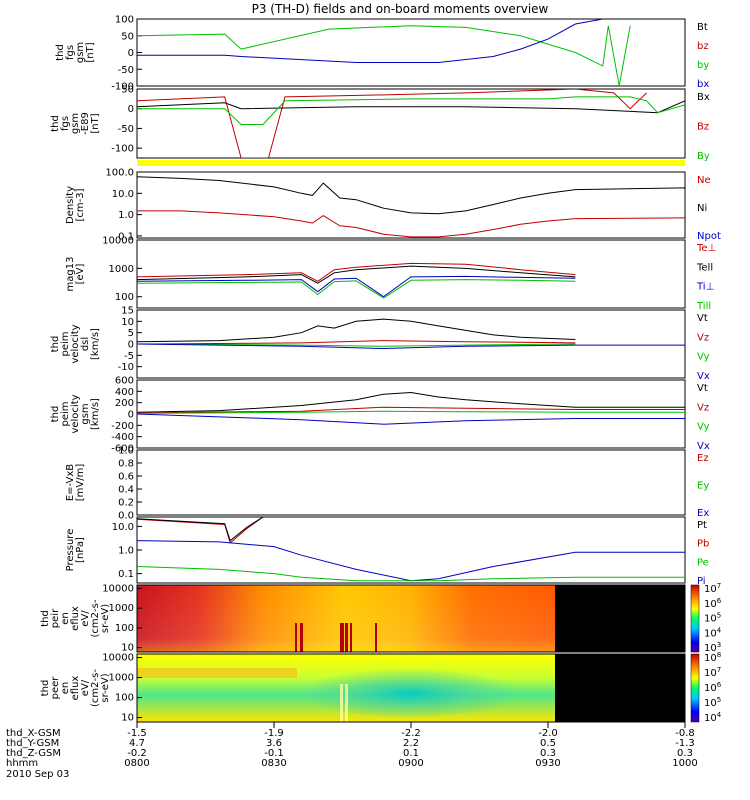  What do you see at coordinates (702, 27) in the screenshot?
I see `legend-entry: Bt` at bounding box center [702, 27].